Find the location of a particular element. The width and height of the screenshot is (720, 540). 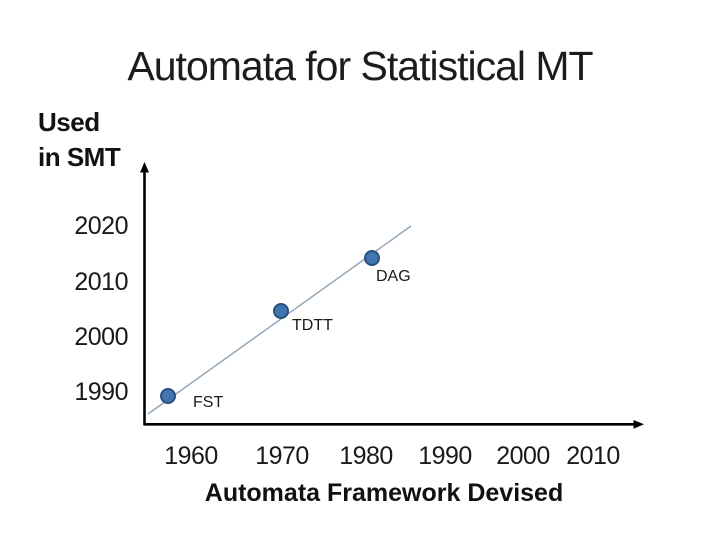

x-tick-1980: 1980 is located at coordinates (366, 456).